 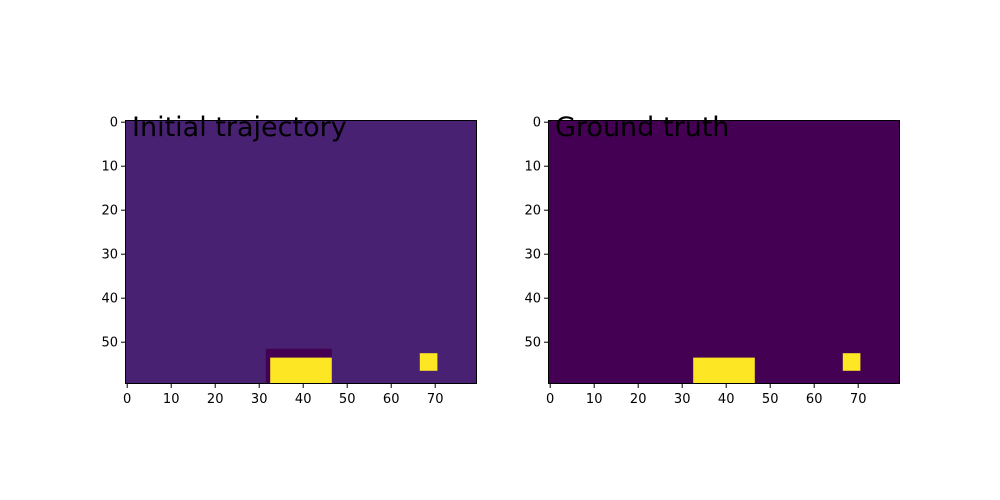 What do you see at coordinates (642, 127) in the screenshot?
I see `panel-title: Ground truth` at bounding box center [642, 127].